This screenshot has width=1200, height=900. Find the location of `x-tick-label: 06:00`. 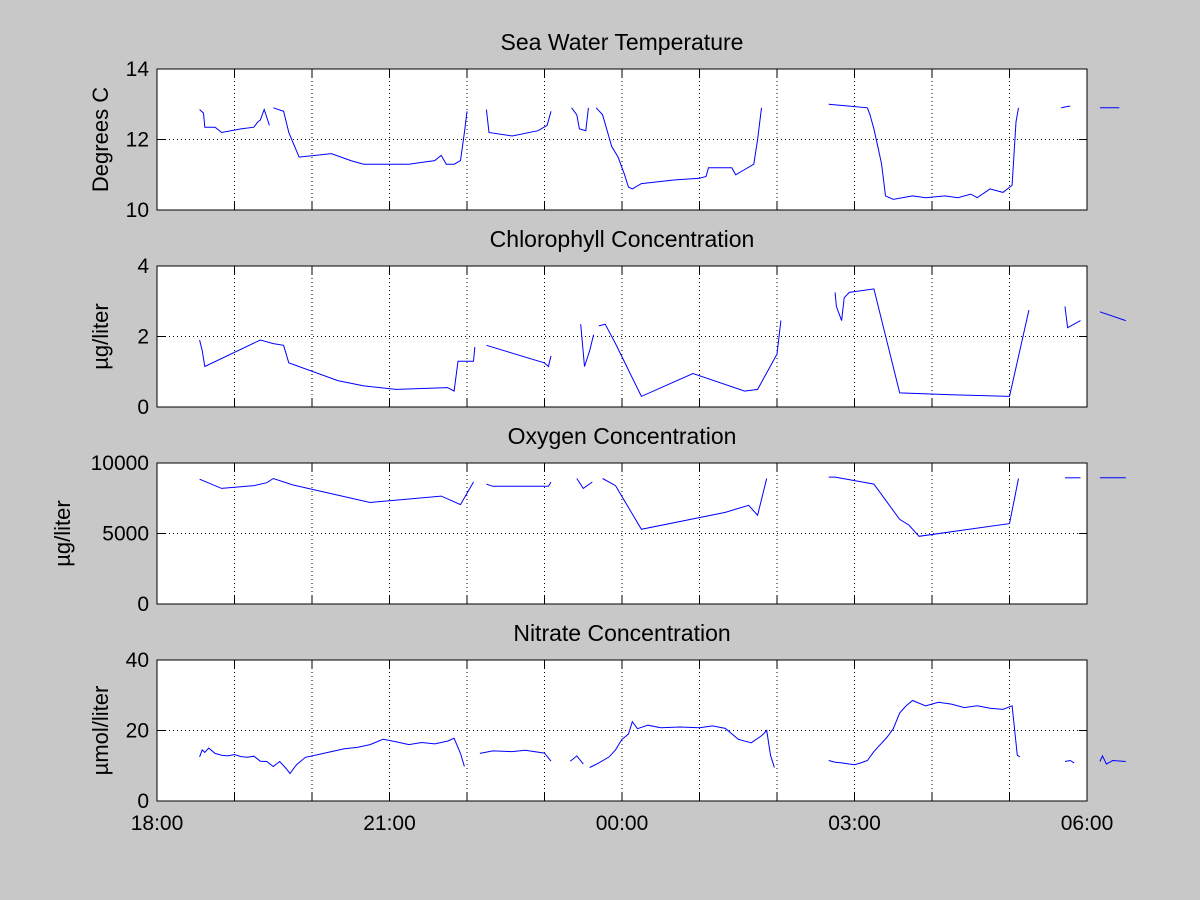

x-tick-label: 06:00 is located at coordinates (1087, 823).